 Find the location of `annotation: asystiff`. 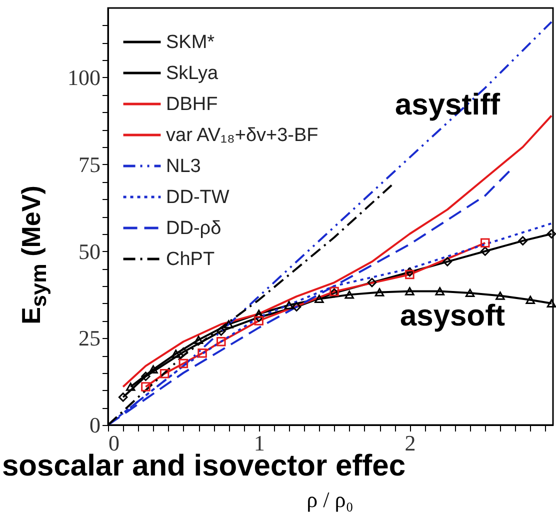

annotation: asystiff is located at coordinates (447, 105).